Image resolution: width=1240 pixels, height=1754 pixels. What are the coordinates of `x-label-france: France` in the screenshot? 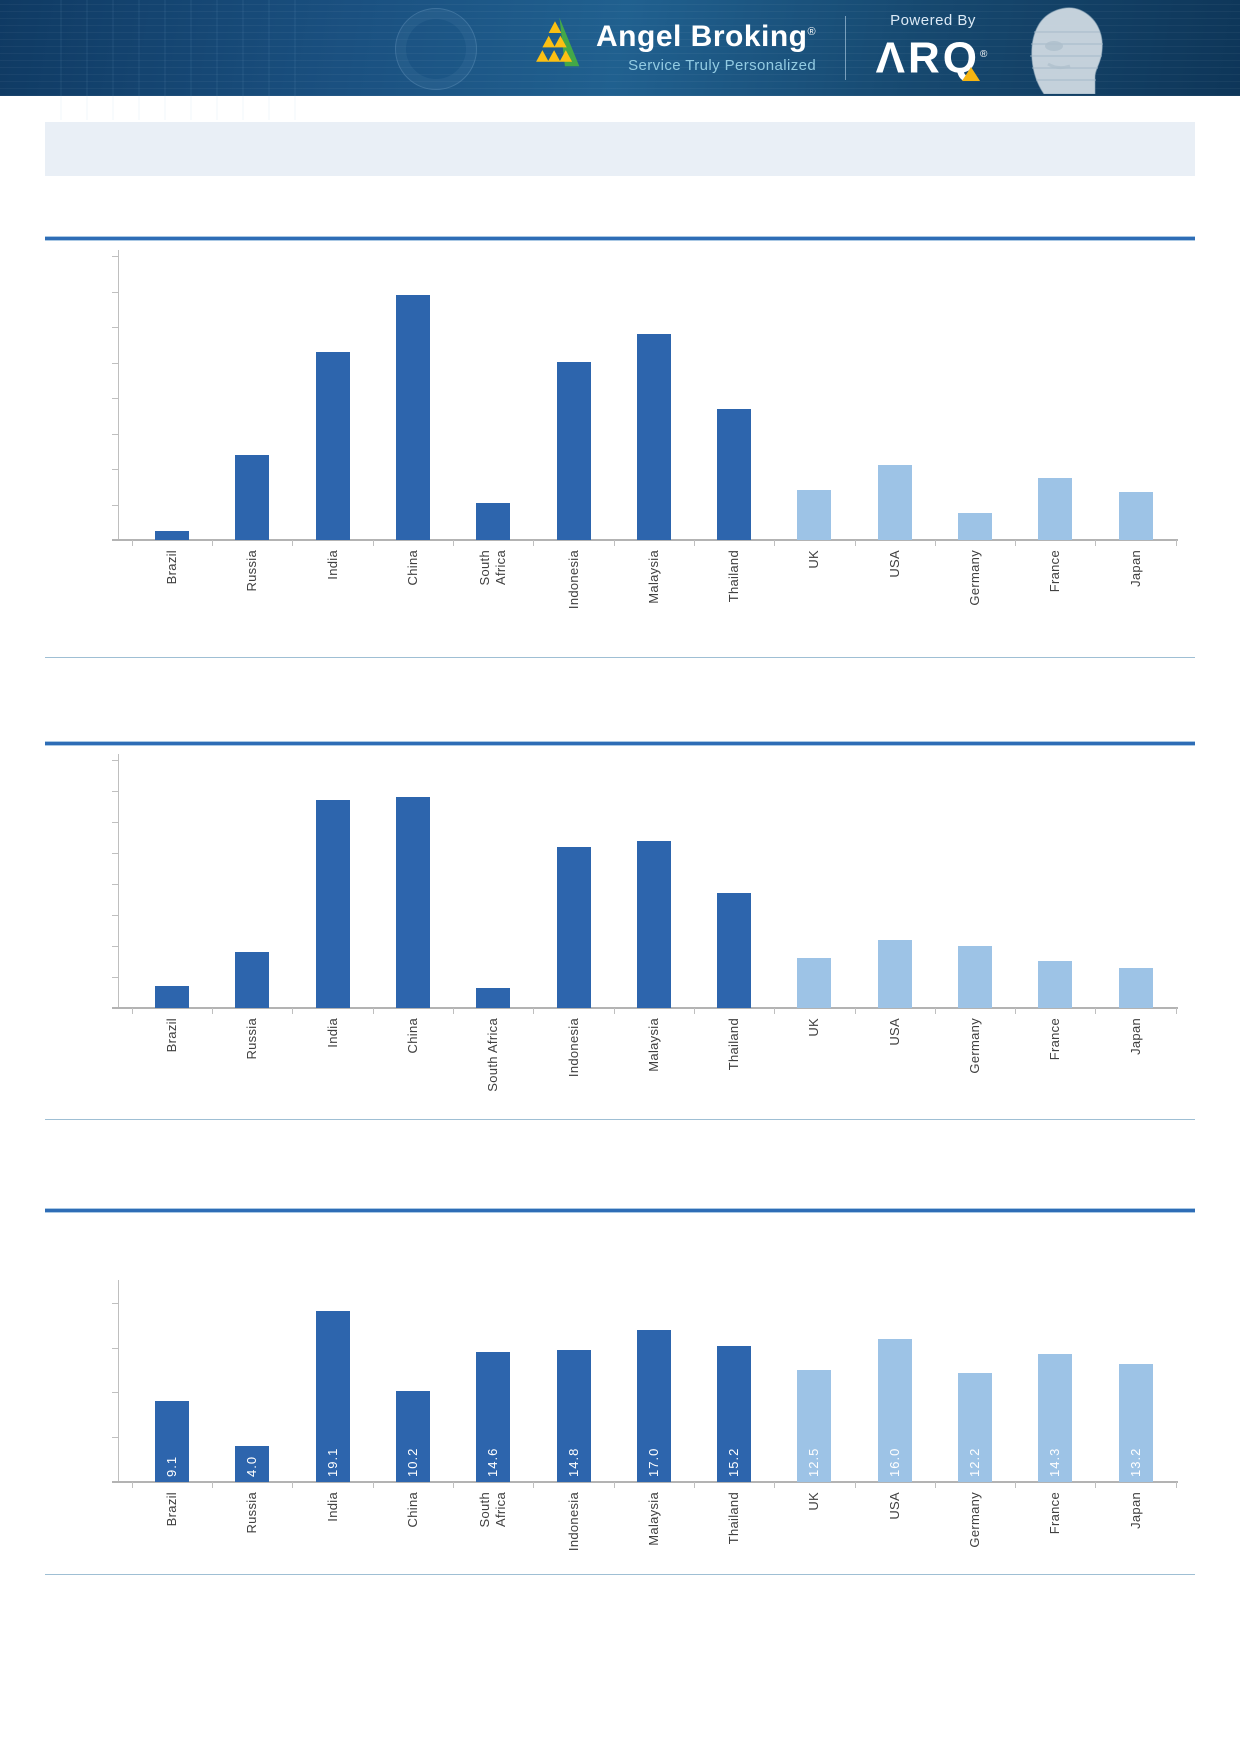 It's located at (1054, 571).